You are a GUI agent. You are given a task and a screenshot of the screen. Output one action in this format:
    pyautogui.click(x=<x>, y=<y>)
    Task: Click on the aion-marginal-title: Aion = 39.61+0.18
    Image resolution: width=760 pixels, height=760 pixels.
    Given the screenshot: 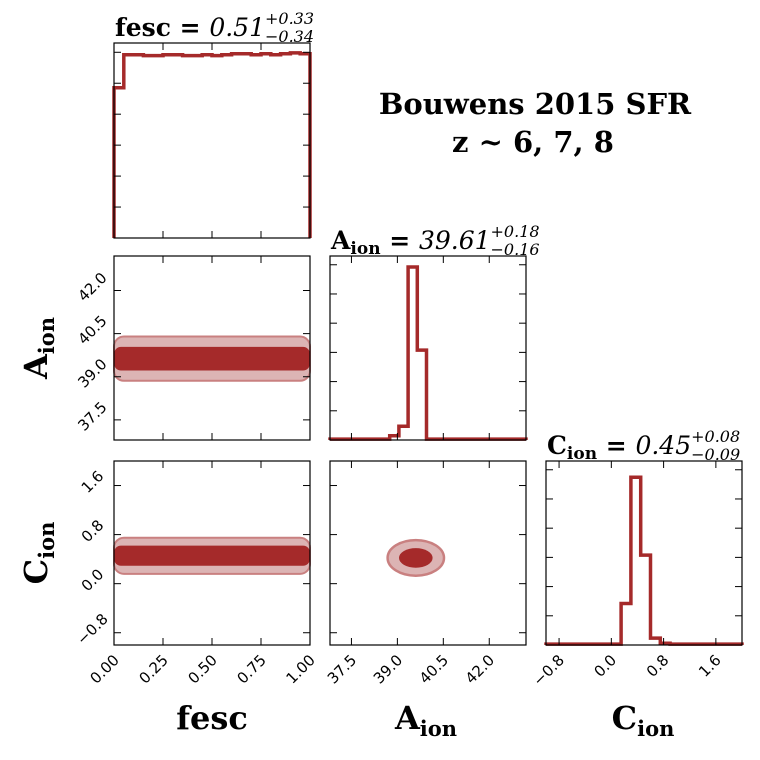 What is the action you would take?
    pyautogui.click(x=435, y=240)
    